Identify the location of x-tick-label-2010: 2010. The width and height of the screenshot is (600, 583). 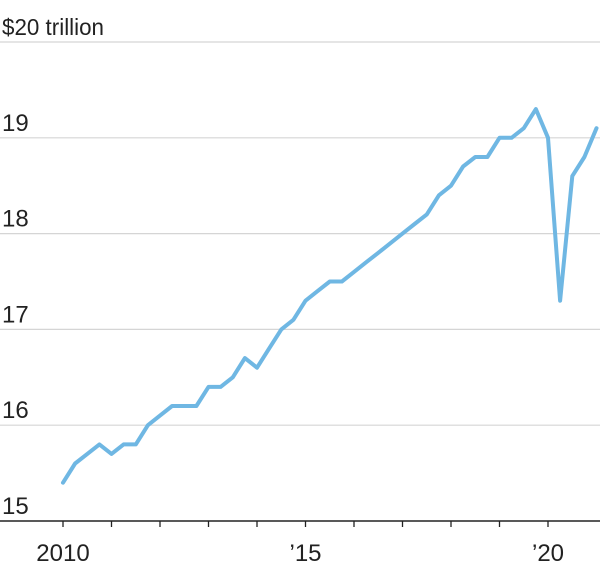
(62, 553).